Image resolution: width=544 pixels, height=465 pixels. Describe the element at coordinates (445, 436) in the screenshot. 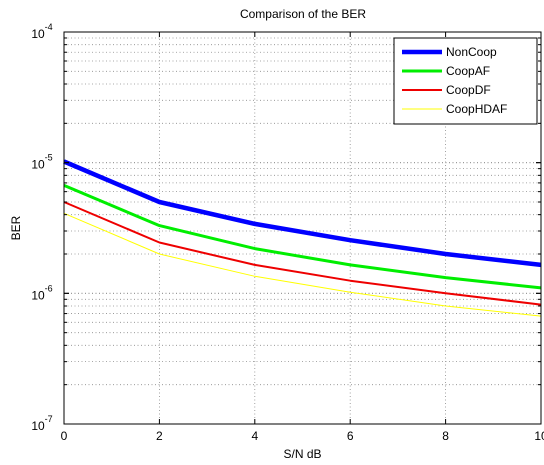

I see `x-tick-label: 8` at that location.